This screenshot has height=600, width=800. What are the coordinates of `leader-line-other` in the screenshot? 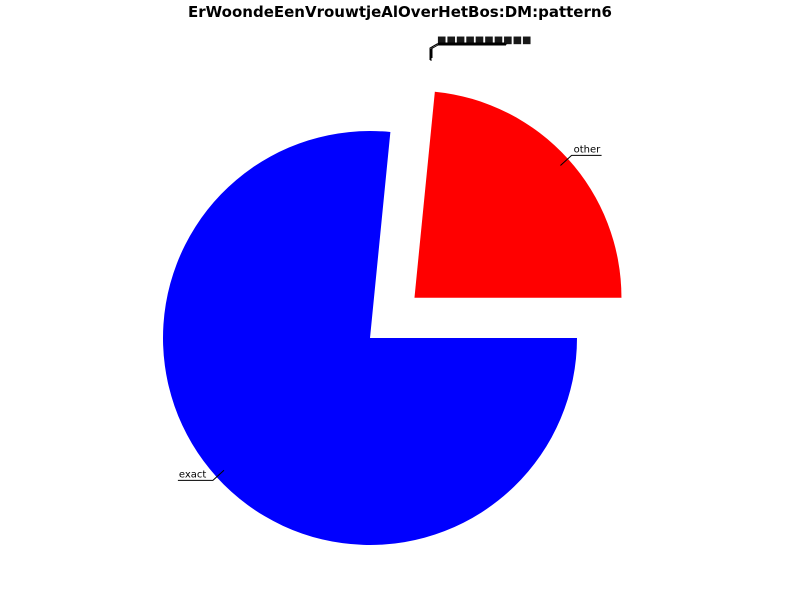 It's located at (581, 160).